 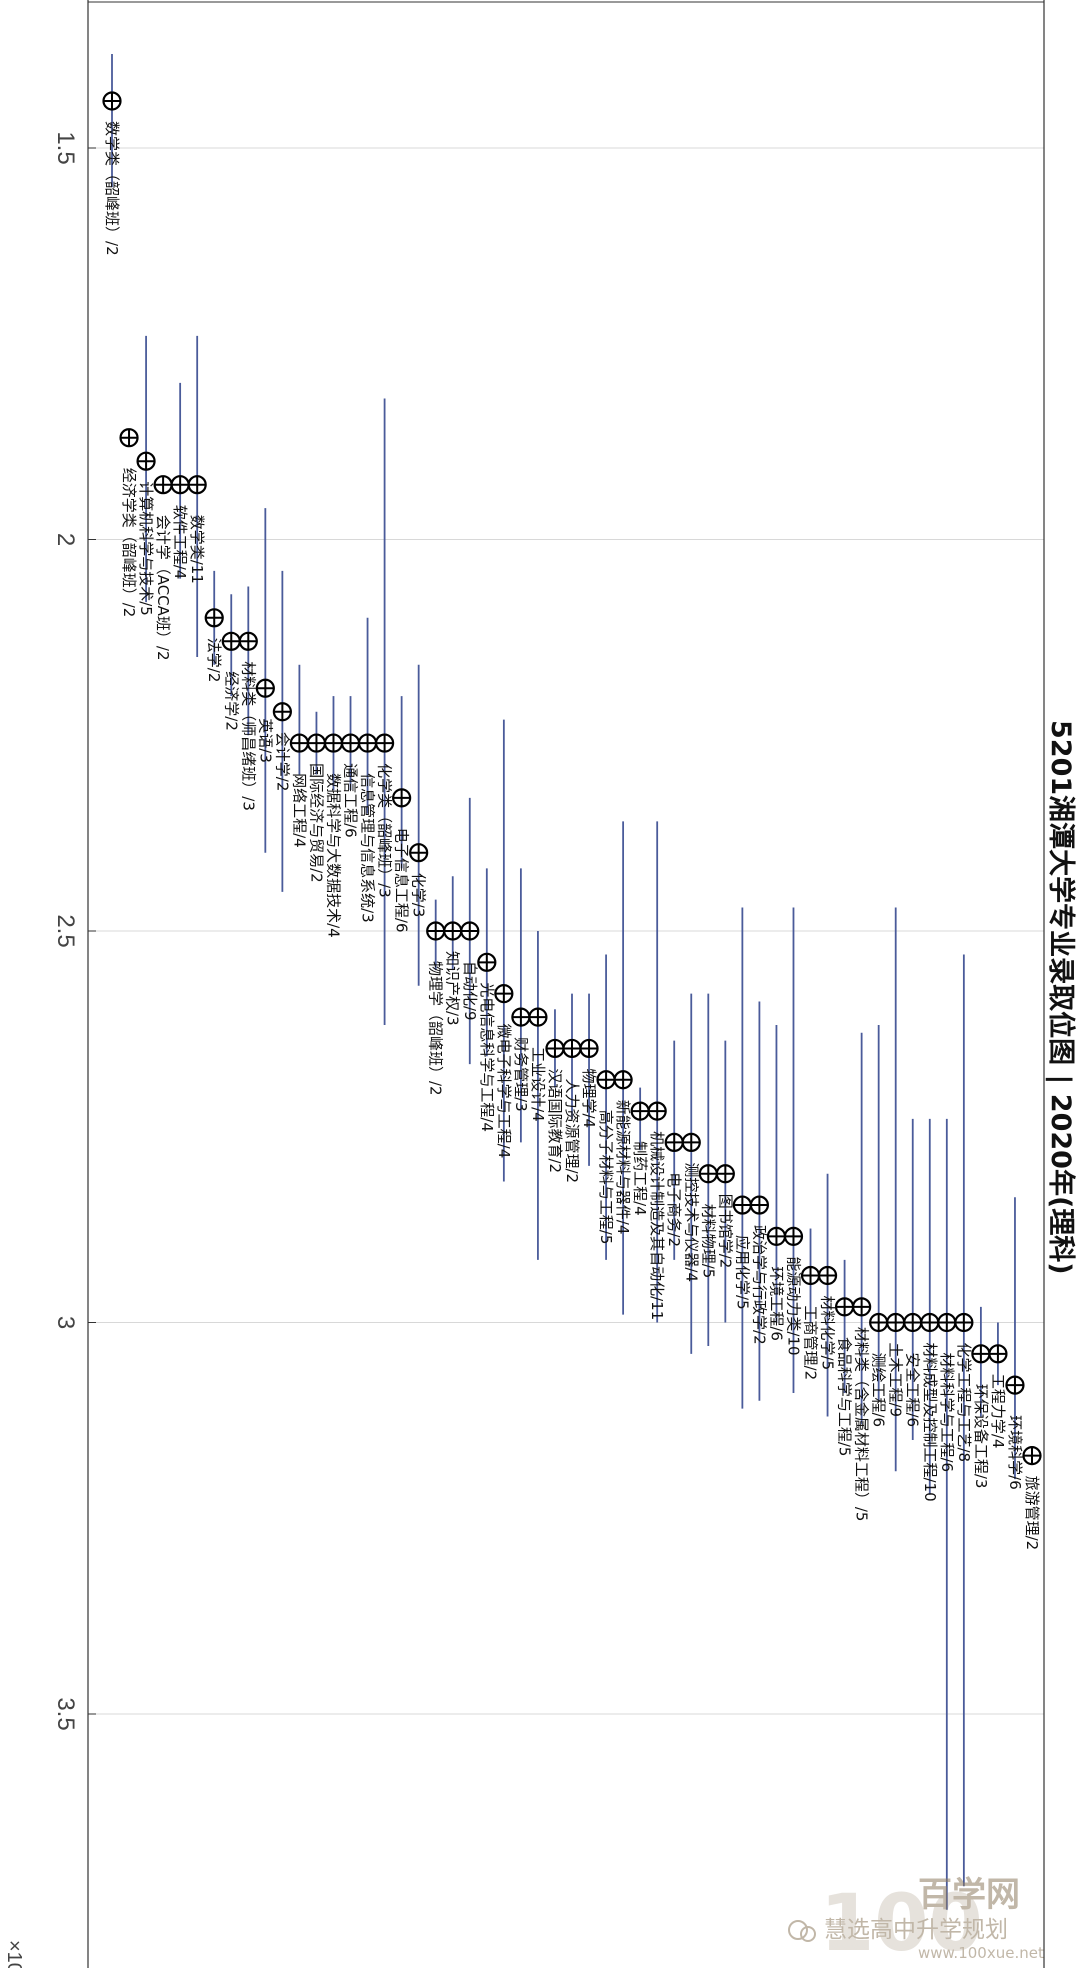 I want to click on watermark-wechat: 慧选高中升学规划, so click(x=916, y=1930).